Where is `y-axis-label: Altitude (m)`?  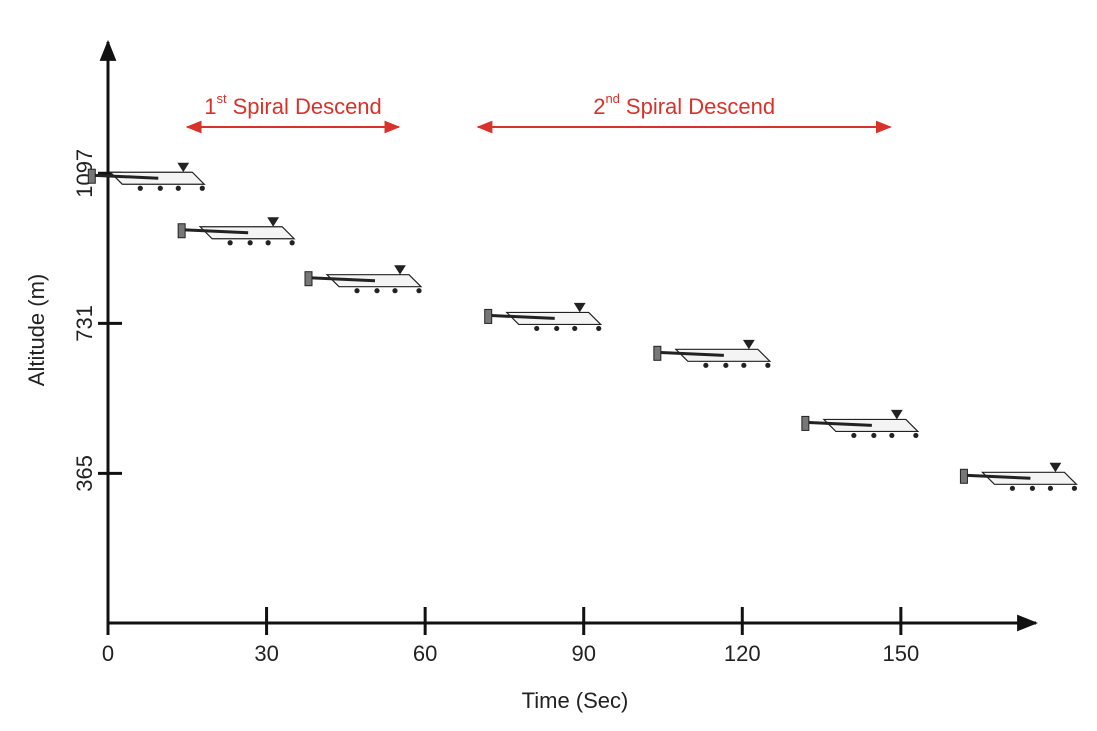 y-axis-label: Altitude (m) is located at coordinates (36, 330).